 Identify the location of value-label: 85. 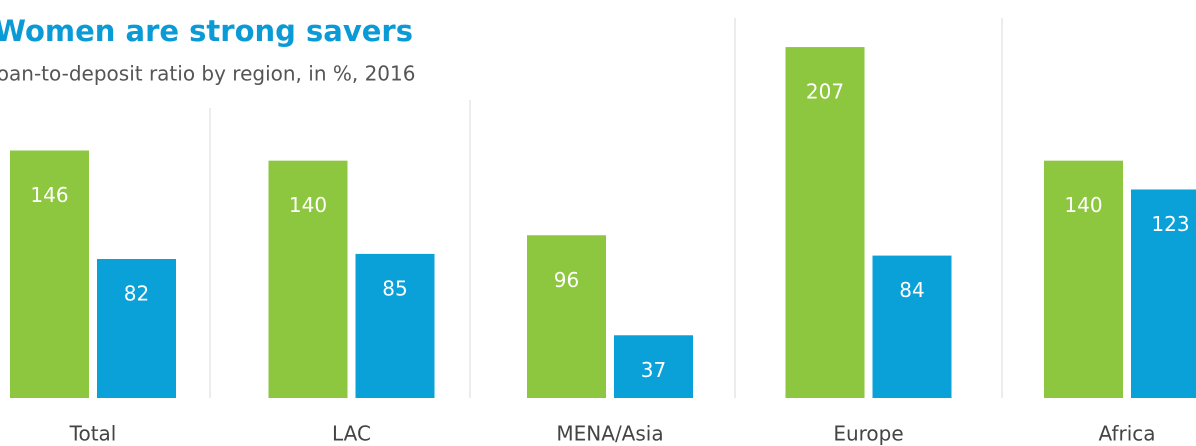
(394, 288).